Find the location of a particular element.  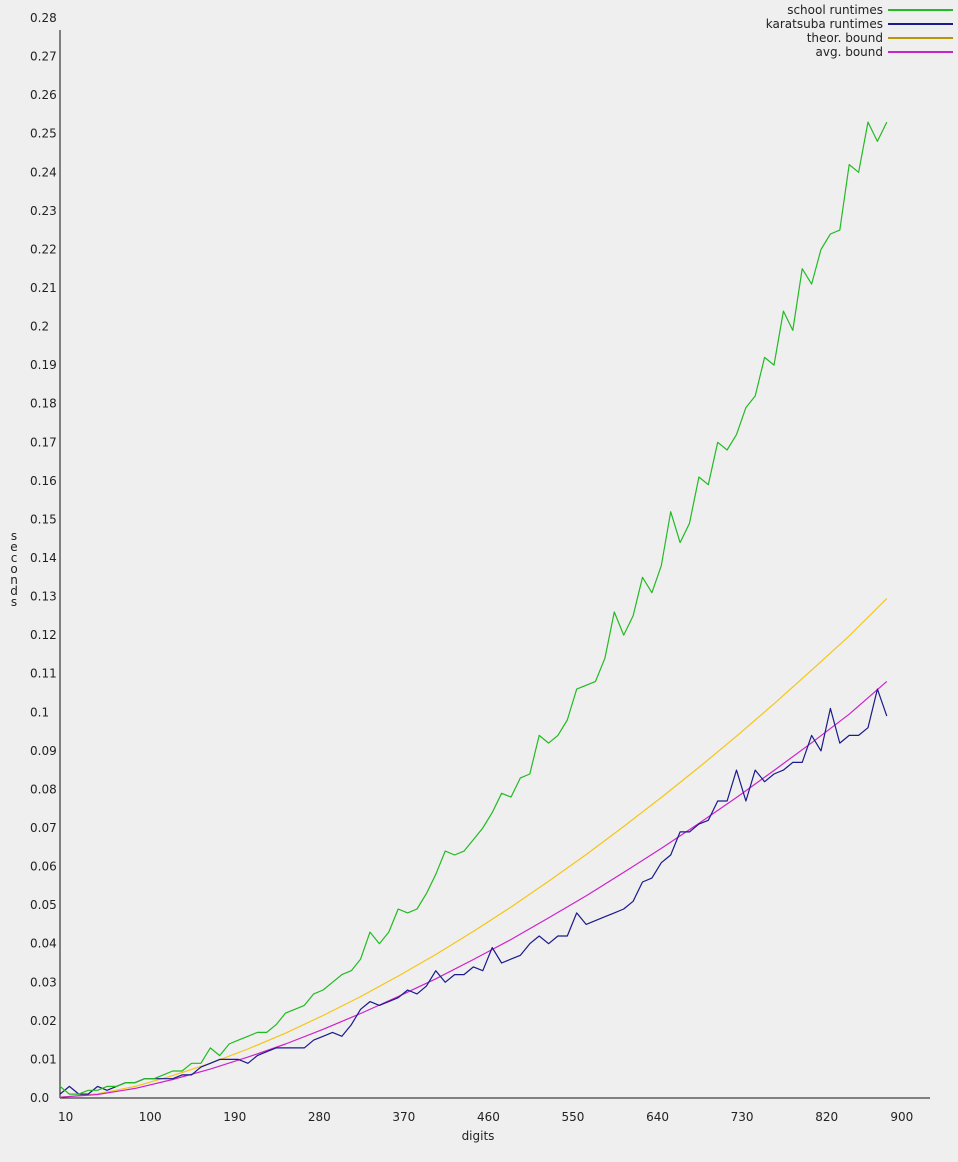

y-tick-label: 0.13 is located at coordinates (43, 597).